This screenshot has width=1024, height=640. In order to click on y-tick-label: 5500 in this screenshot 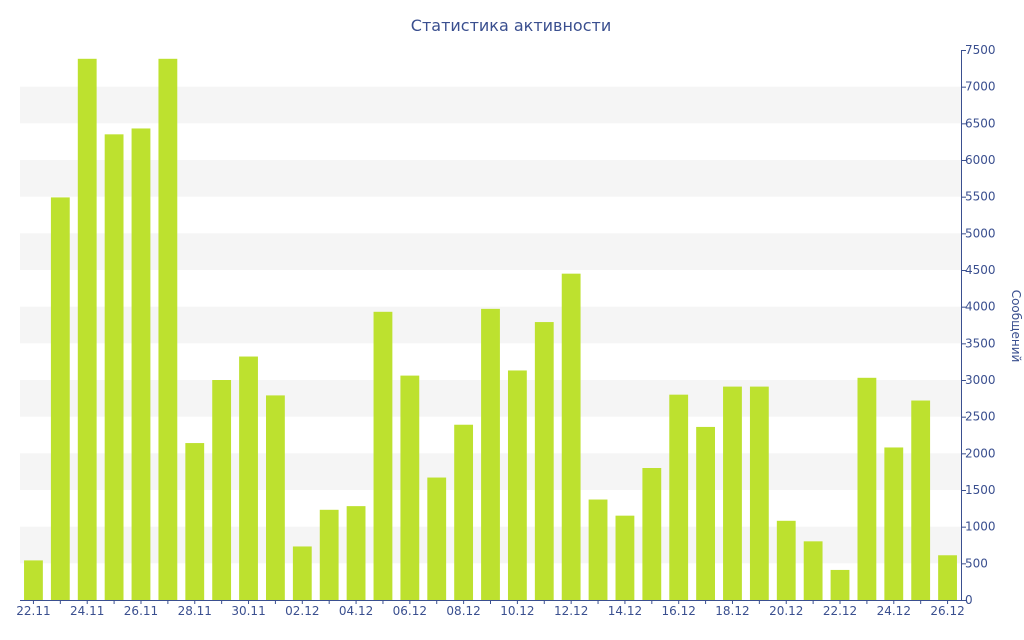, I will do `click(980, 197)`.